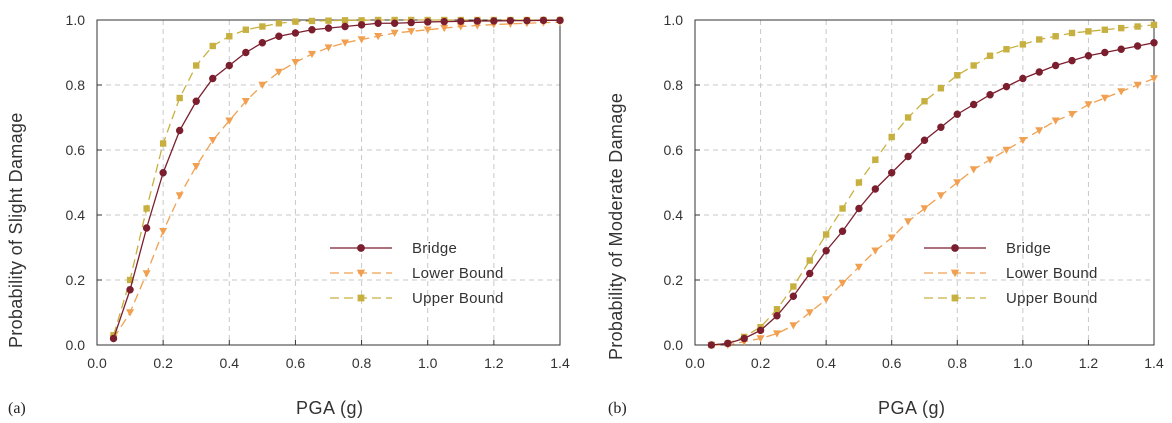 This screenshot has height=423, width=1172. I want to click on legend-label: Bridge, so click(434, 248).